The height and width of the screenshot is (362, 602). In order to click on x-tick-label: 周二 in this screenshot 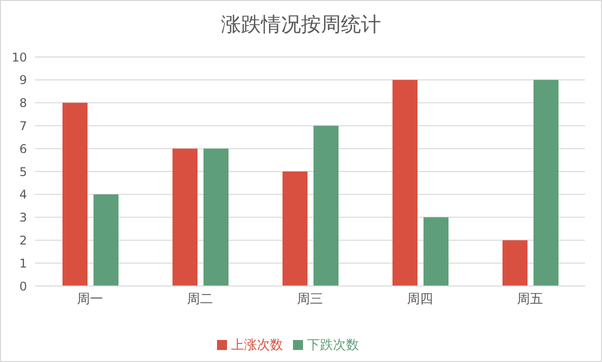, I will do `click(200, 300)`.